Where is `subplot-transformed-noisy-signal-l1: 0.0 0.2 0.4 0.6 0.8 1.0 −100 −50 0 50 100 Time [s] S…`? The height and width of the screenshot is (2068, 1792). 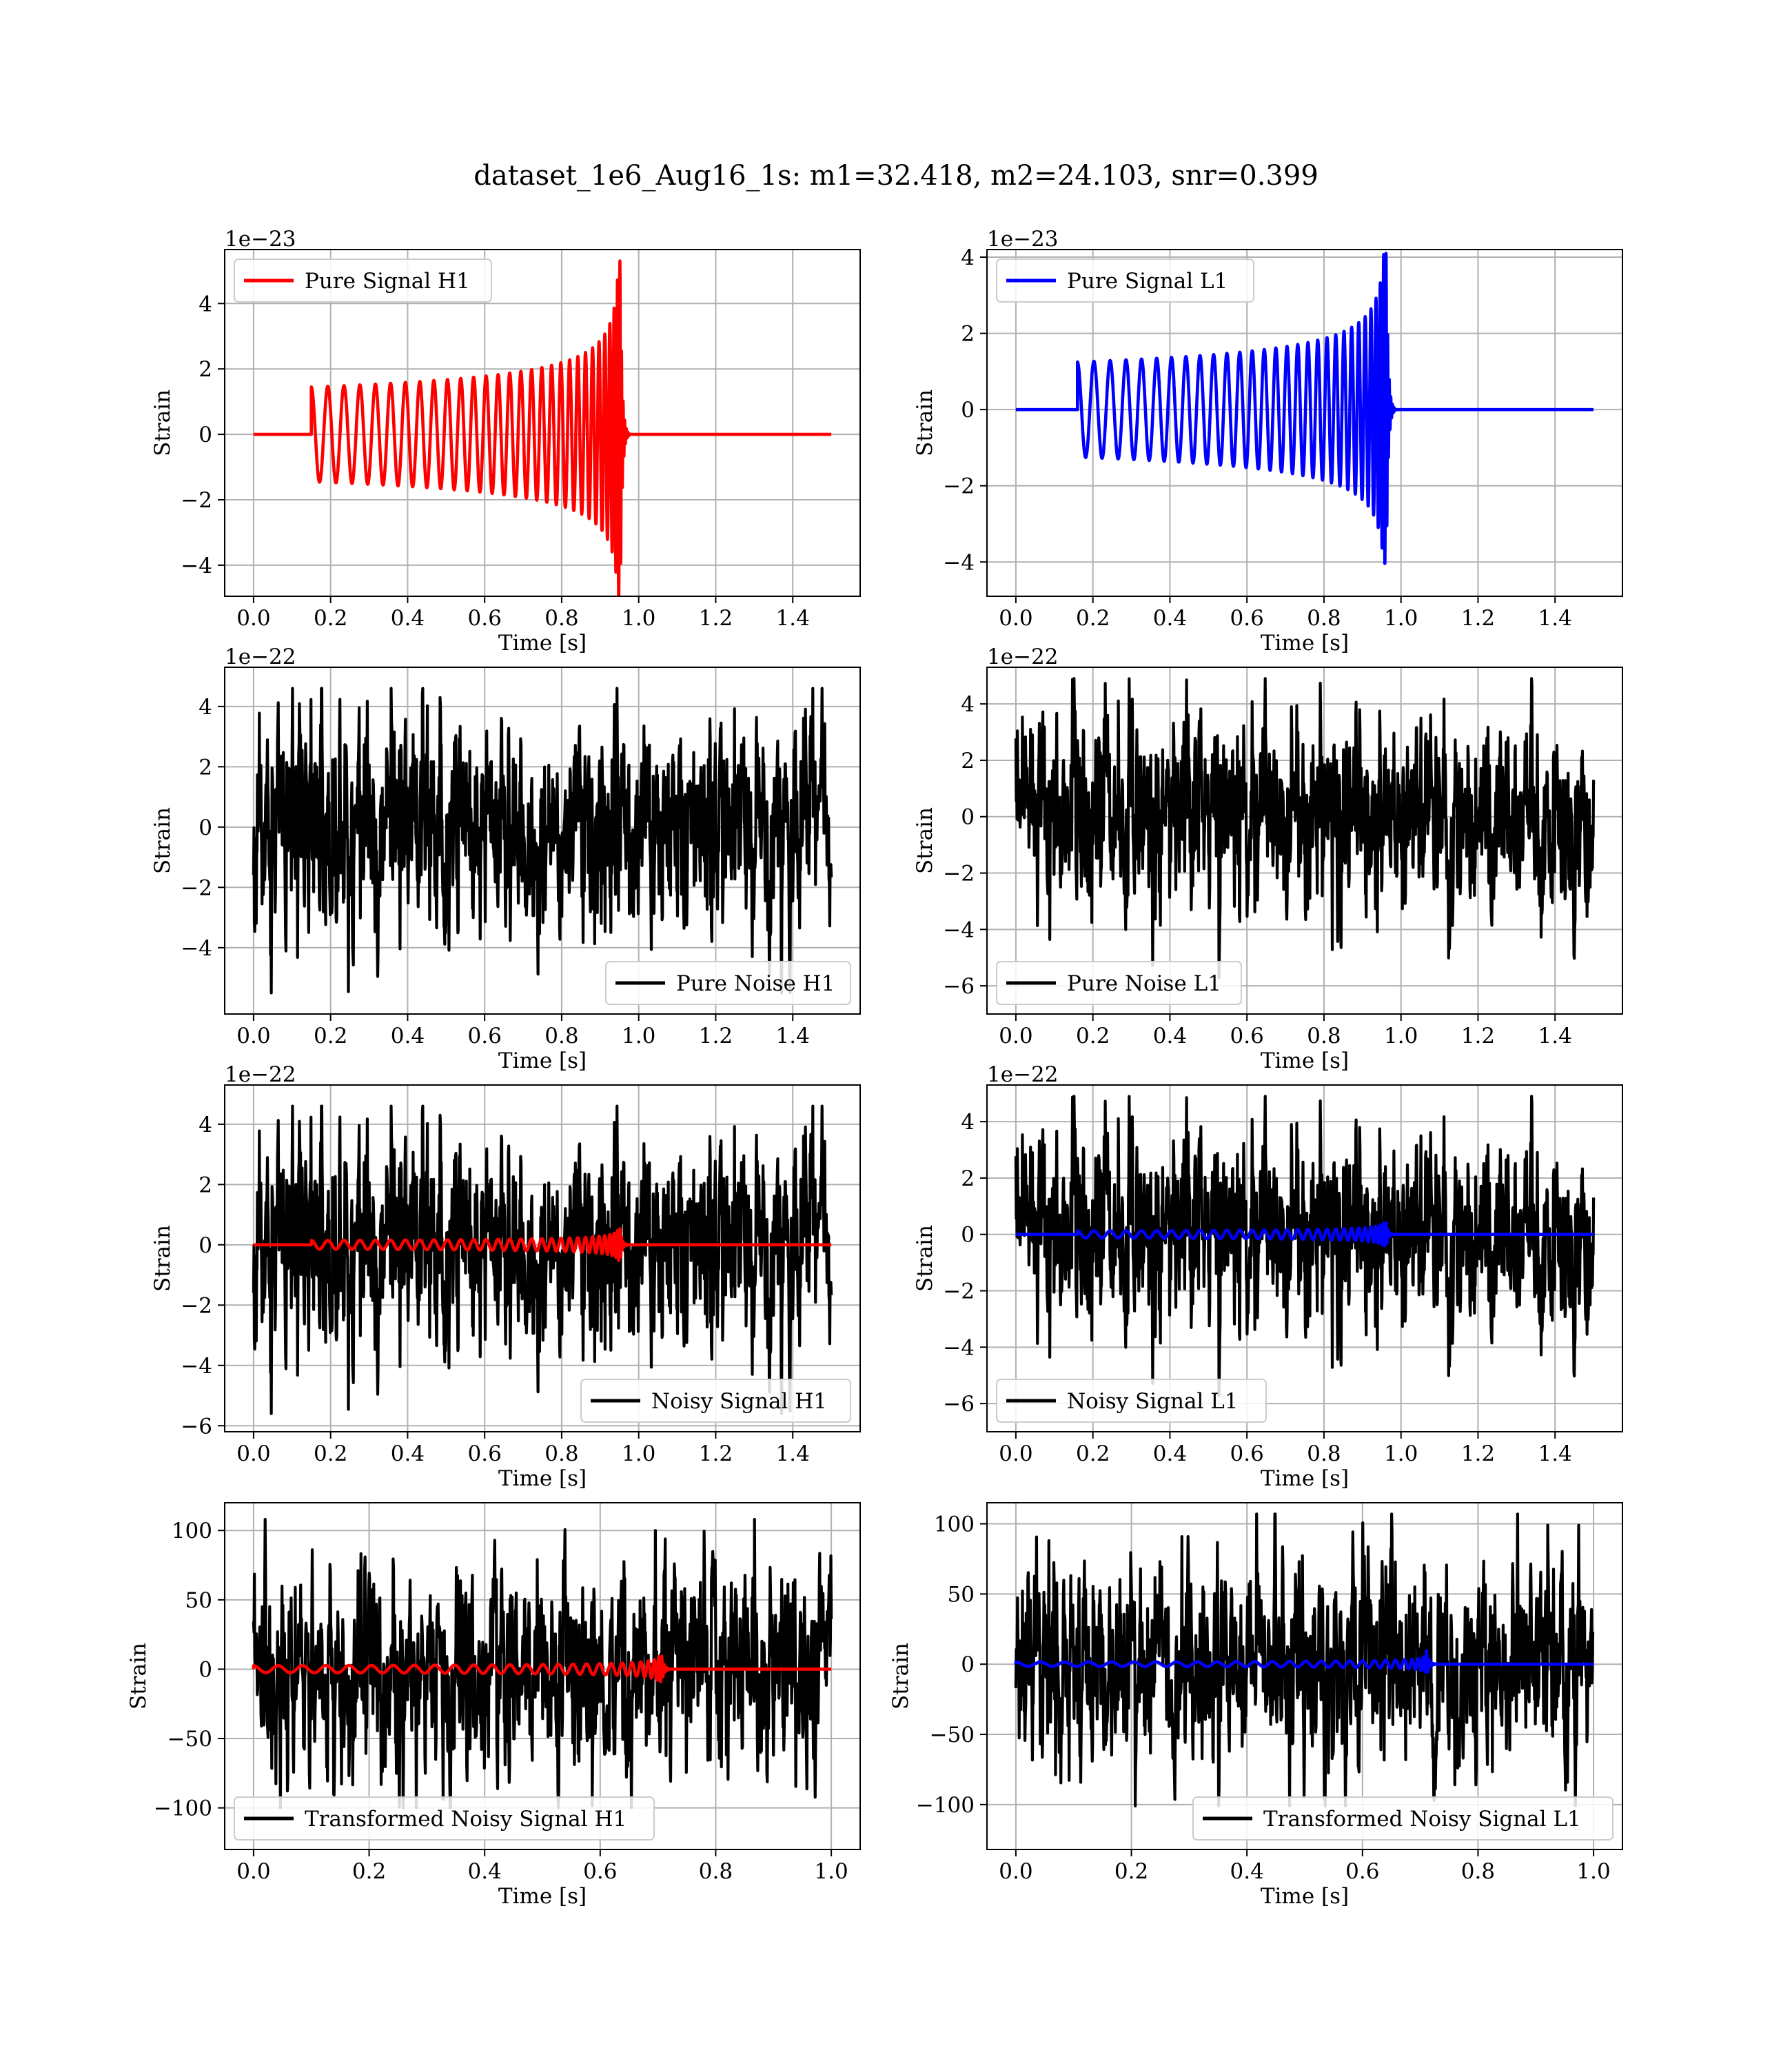 subplot-transformed-noisy-signal-l1: 0.0 0.2 0.4 0.6 0.8 1.0 −100 −50 0 50 100 Time [s] S… is located at coordinates (1255, 1705).